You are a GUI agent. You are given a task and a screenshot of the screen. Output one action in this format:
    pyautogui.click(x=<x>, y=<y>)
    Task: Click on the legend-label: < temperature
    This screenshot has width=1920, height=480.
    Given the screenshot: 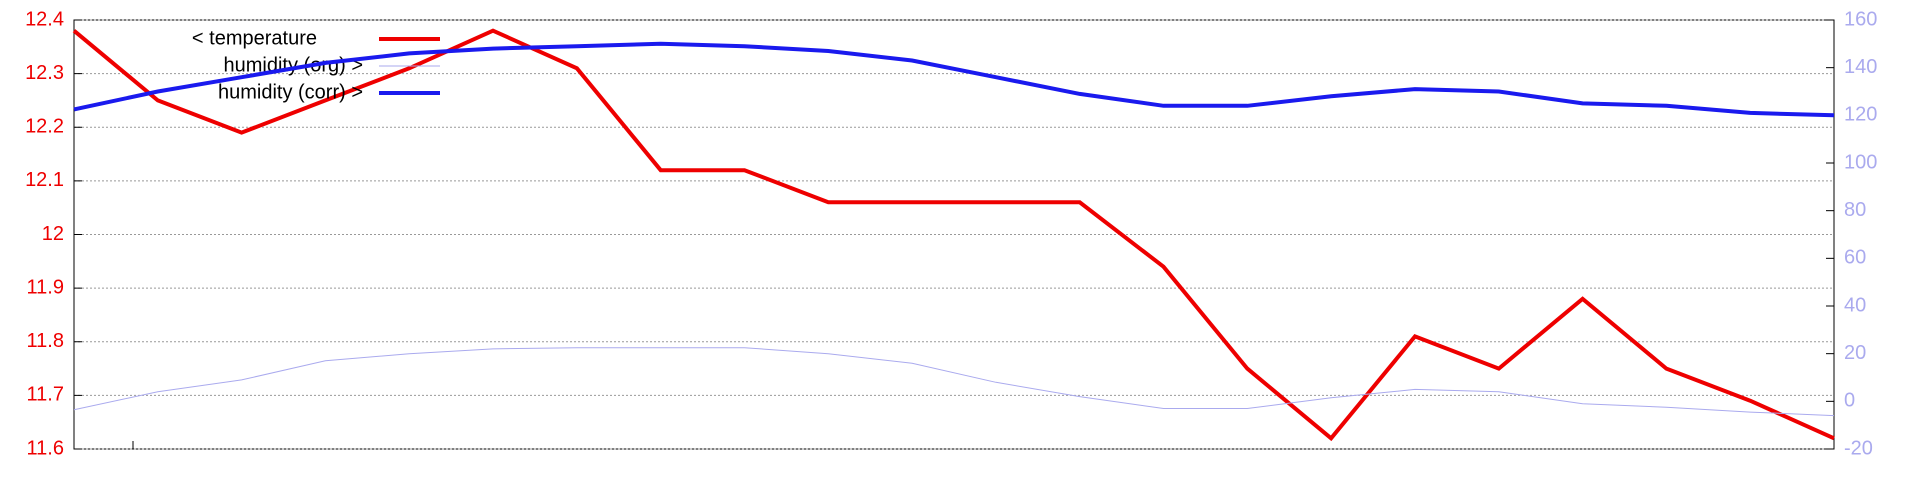 What is the action you would take?
    pyautogui.click(x=254, y=38)
    